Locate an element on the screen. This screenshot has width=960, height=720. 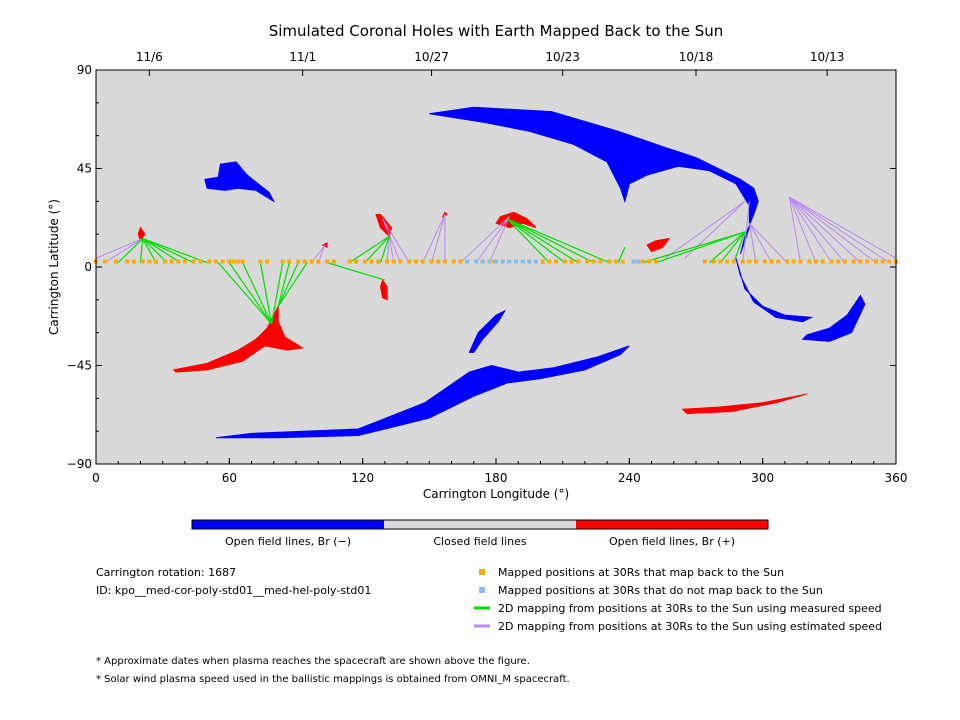
top-date-label: 11/6 is located at coordinates (149, 57).